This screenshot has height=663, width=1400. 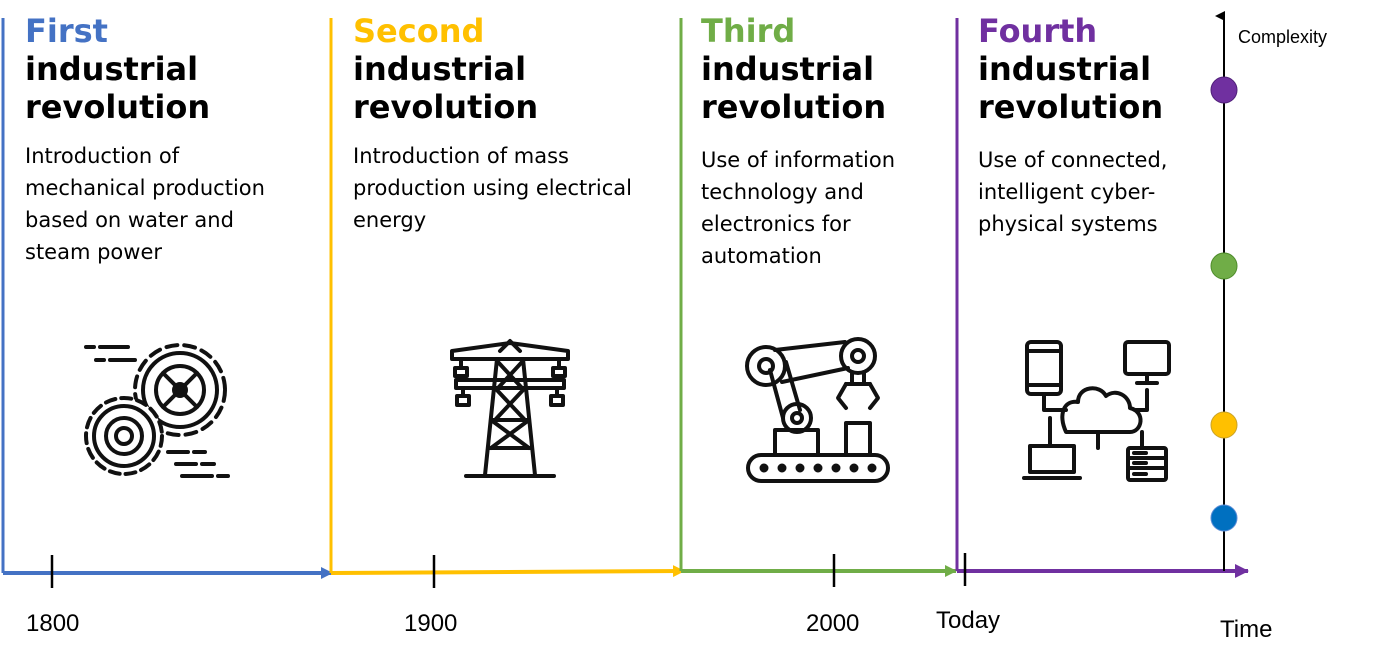 I want to click on era-second-title: industrial revolution, so click(x=446, y=88).